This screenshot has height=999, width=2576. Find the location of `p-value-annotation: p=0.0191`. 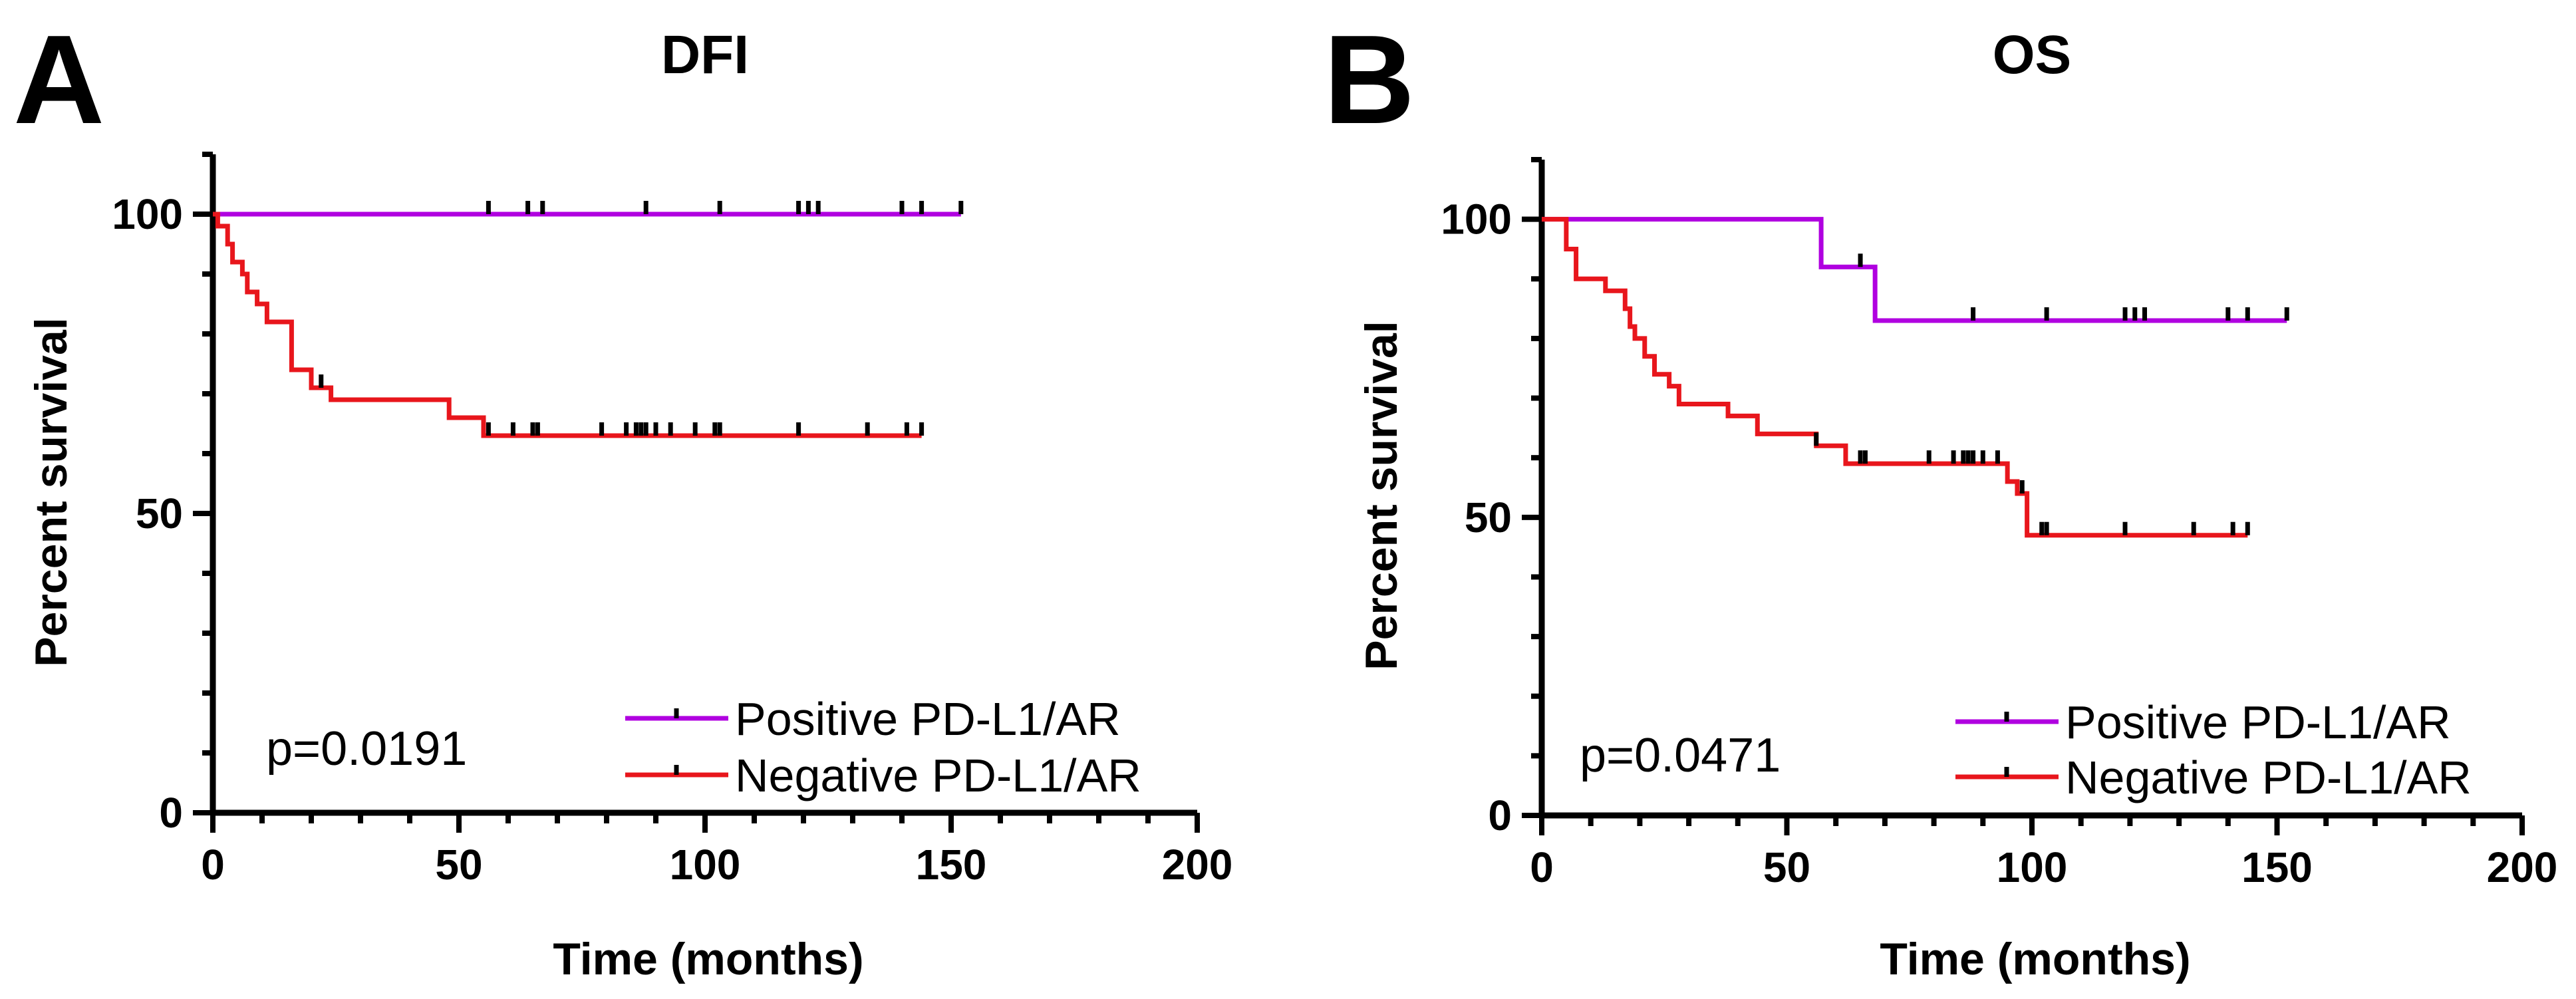

p-value-annotation: p=0.0191 is located at coordinates (366, 749).